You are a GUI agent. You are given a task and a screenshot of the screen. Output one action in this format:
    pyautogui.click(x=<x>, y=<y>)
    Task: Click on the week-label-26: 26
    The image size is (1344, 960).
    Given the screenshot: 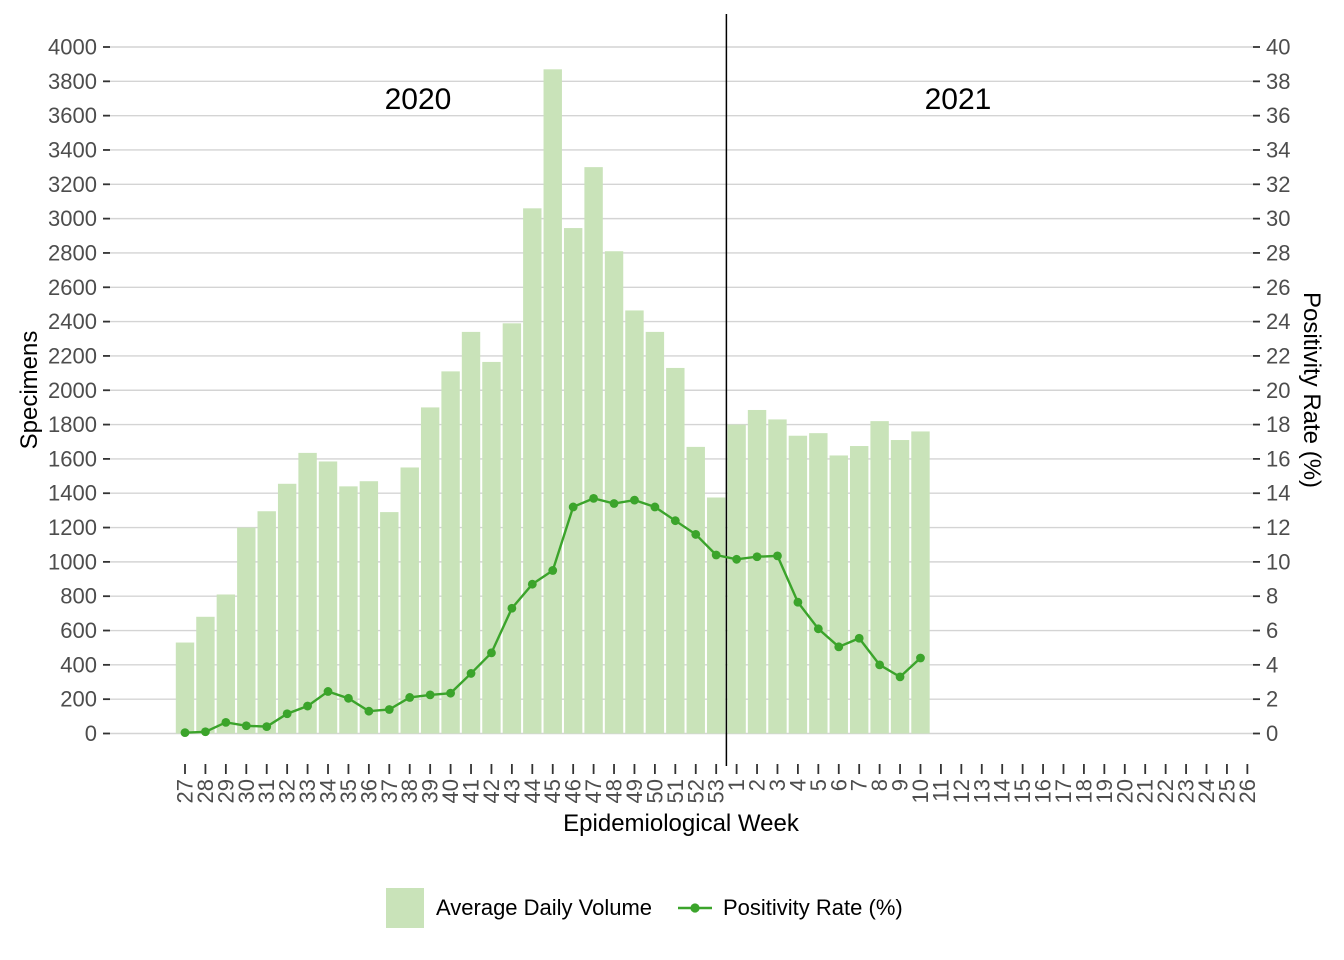 What is the action you would take?
    pyautogui.click(x=1247, y=791)
    